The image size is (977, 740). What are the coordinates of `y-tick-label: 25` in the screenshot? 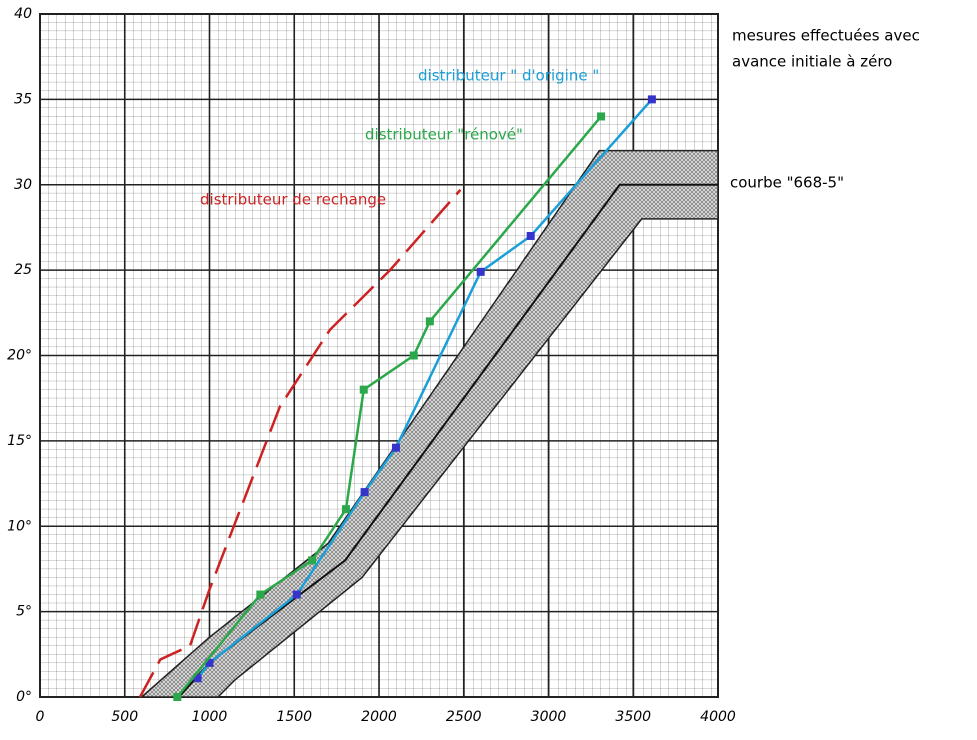 It's located at (23, 270).